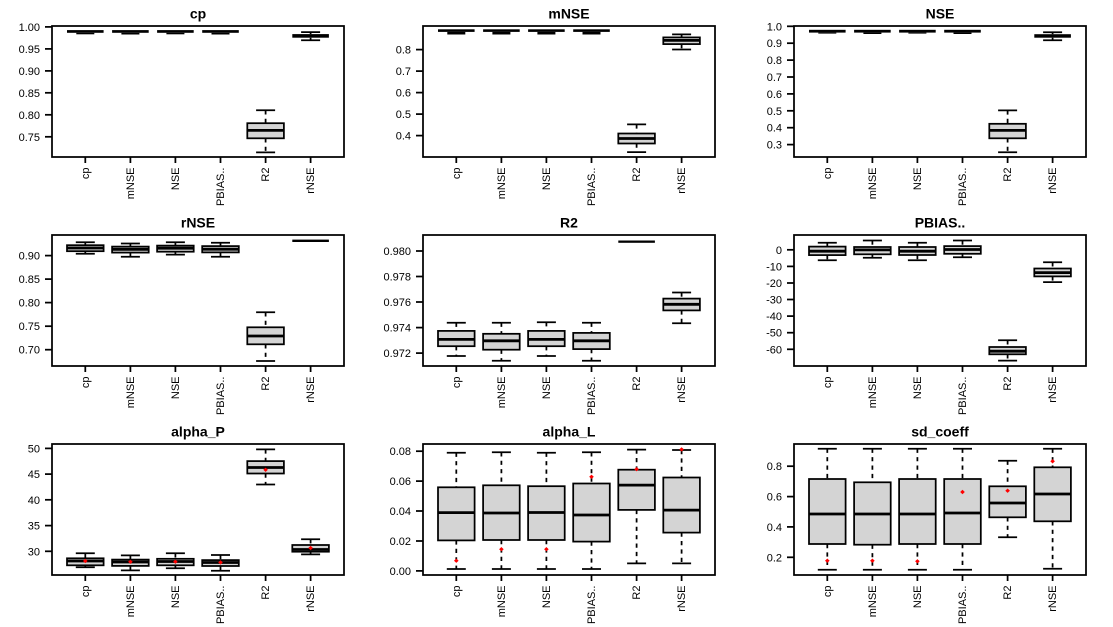 The height and width of the screenshot is (627, 1113). I want to click on svg-text: 0.2, so click(774, 558).